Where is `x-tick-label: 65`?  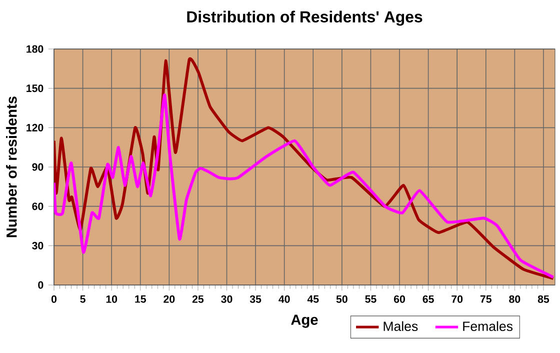
x-tick-label: 65 is located at coordinates (428, 299).